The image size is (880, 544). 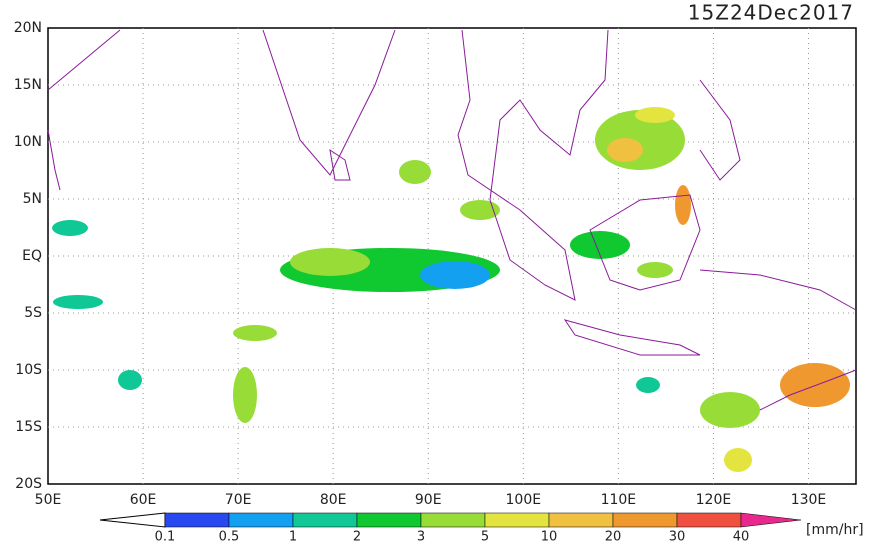 What do you see at coordinates (28, 484) in the screenshot?
I see `lat-label: 20S` at bounding box center [28, 484].